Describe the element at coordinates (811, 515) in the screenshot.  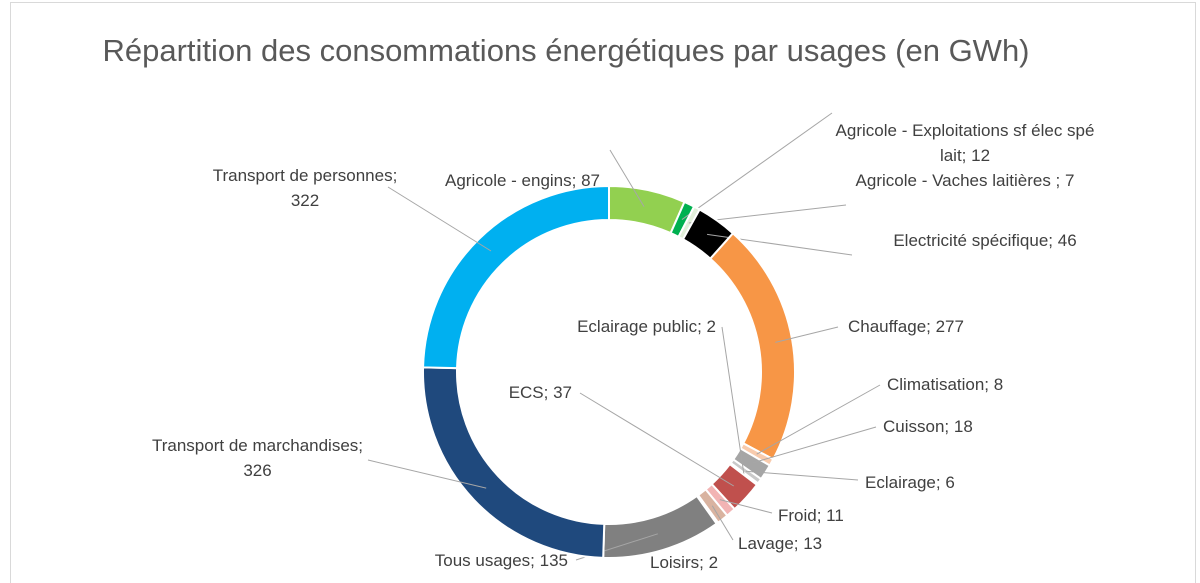
I see `data-label: Froid; 11` at that location.